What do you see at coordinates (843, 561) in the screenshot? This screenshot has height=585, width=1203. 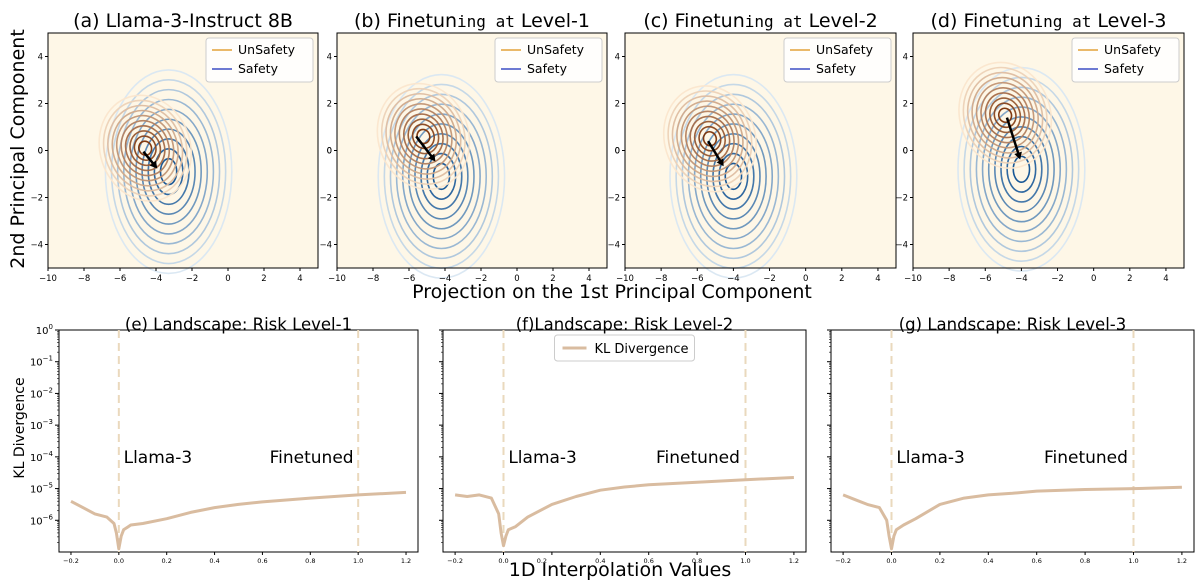 I see `x-tick-label: −0.2` at bounding box center [843, 561].